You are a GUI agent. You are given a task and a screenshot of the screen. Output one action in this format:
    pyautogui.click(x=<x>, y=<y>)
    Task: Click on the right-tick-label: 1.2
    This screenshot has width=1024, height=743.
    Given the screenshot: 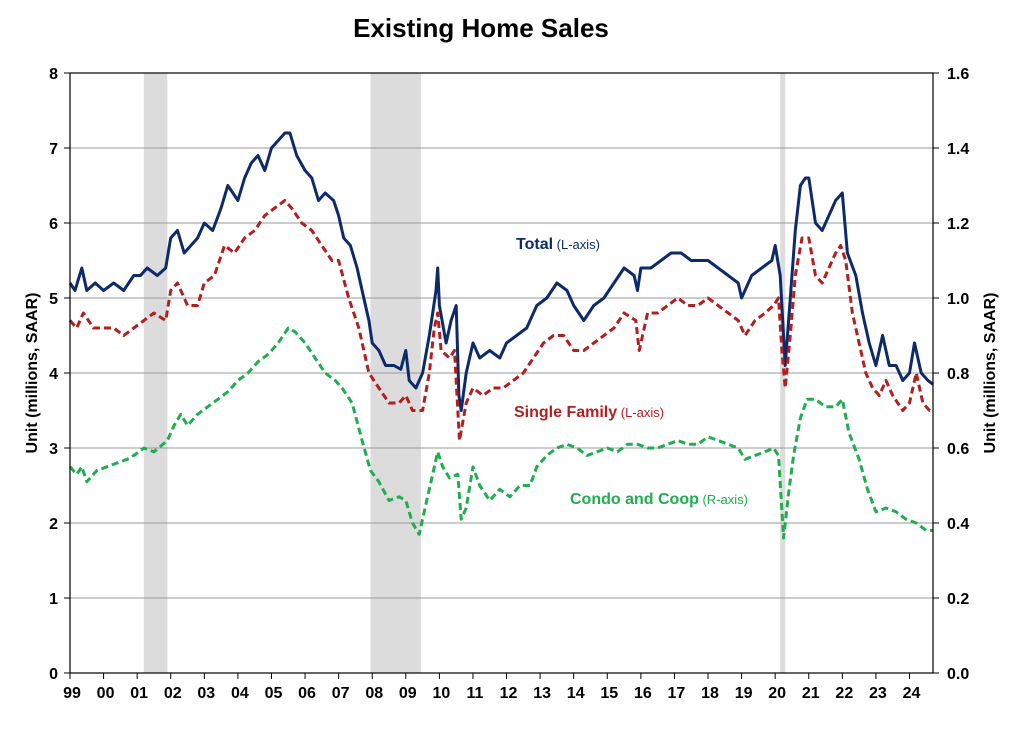 What is the action you would take?
    pyautogui.click(x=958, y=224)
    